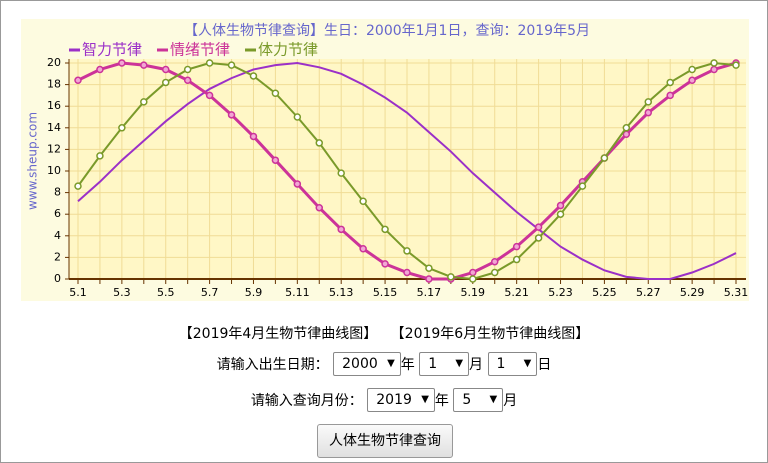 This screenshot has height=463, width=768. What do you see at coordinates (648, 292) in the screenshot?
I see `x-tick-label: 5.27` at bounding box center [648, 292].